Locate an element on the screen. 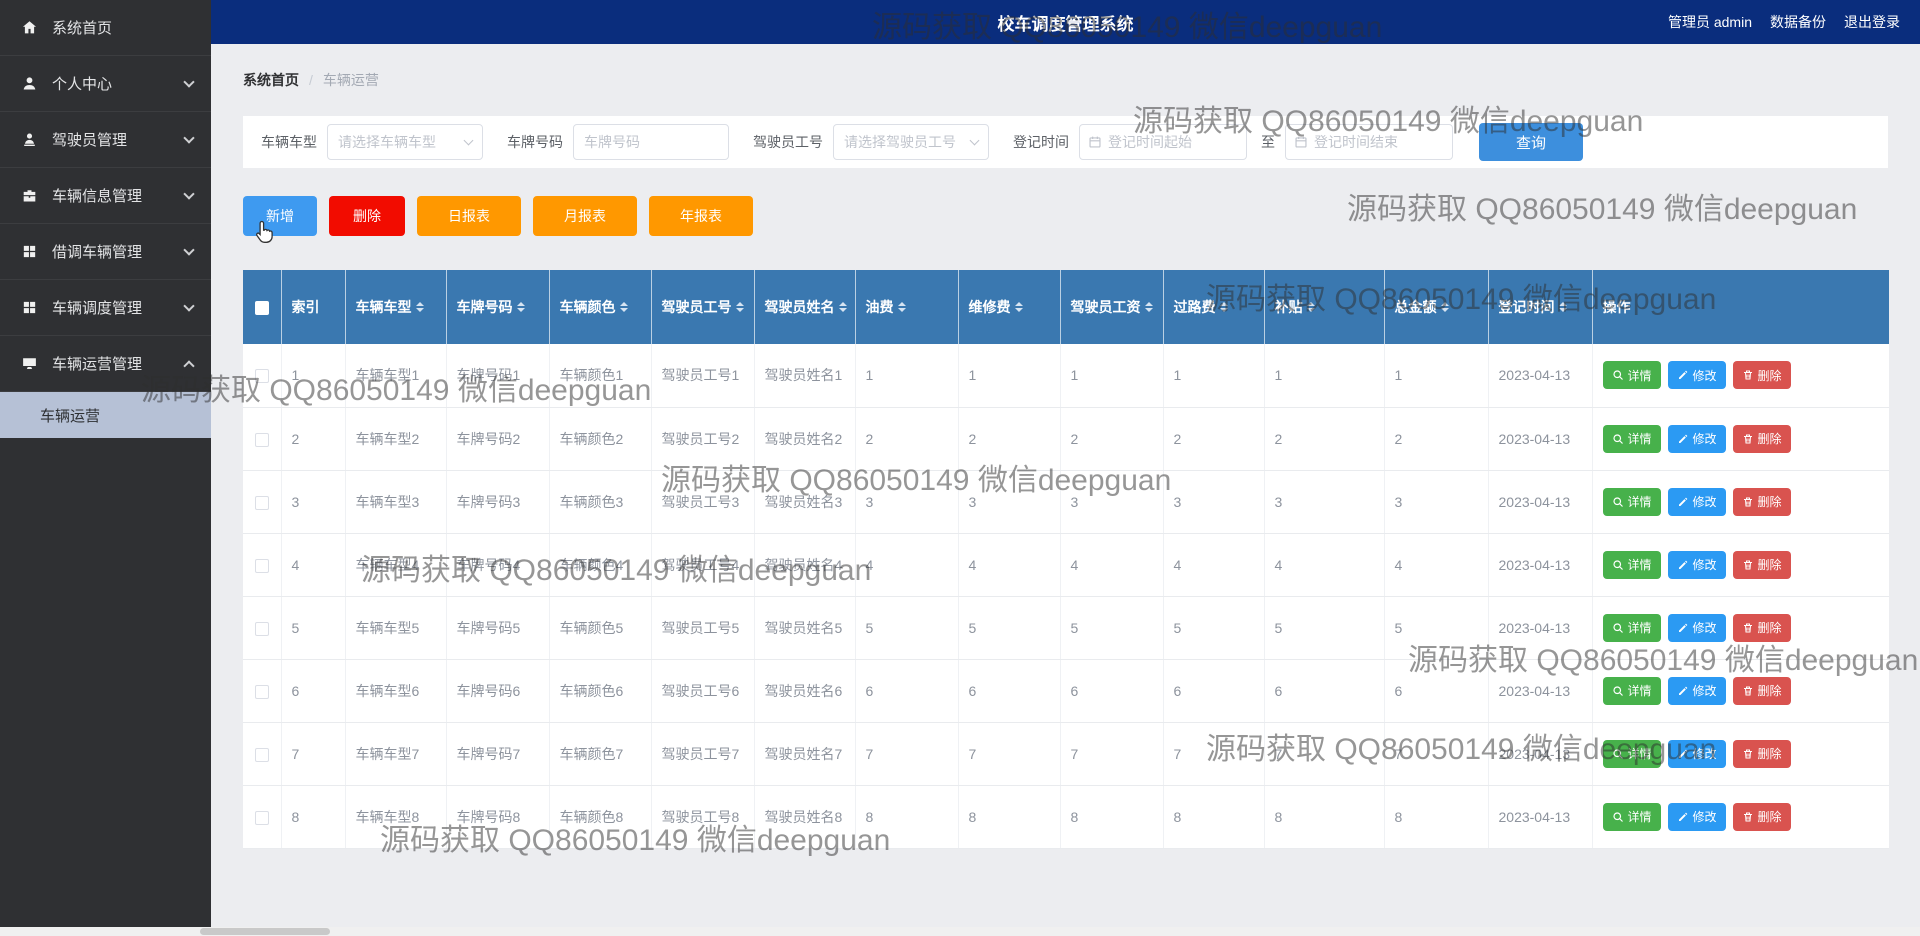  data-backup-link: 数据备份 is located at coordinates (1798, 22).